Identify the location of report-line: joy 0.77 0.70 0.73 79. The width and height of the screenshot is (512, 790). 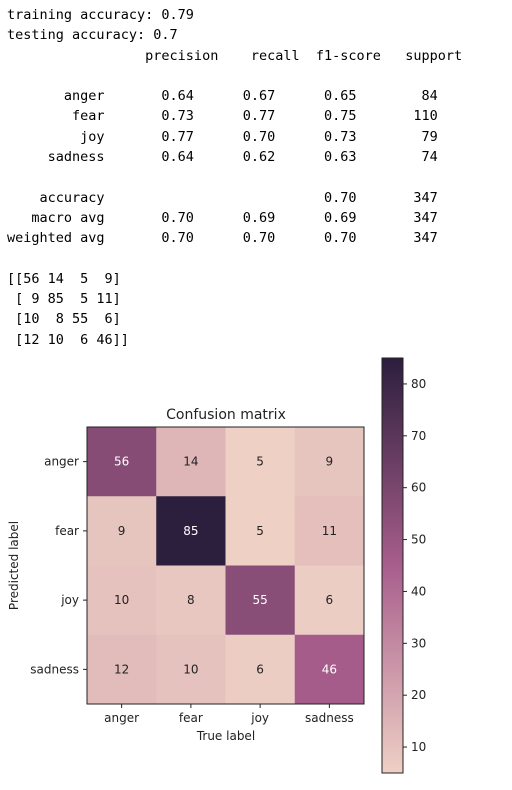
(222, 136).